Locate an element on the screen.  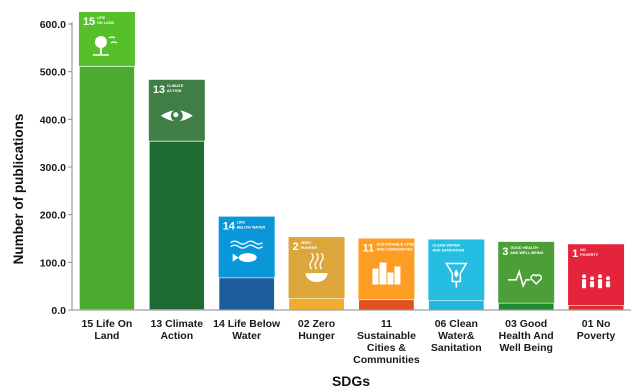
x-tick-label: Health And is located at coordinates (526, 336).